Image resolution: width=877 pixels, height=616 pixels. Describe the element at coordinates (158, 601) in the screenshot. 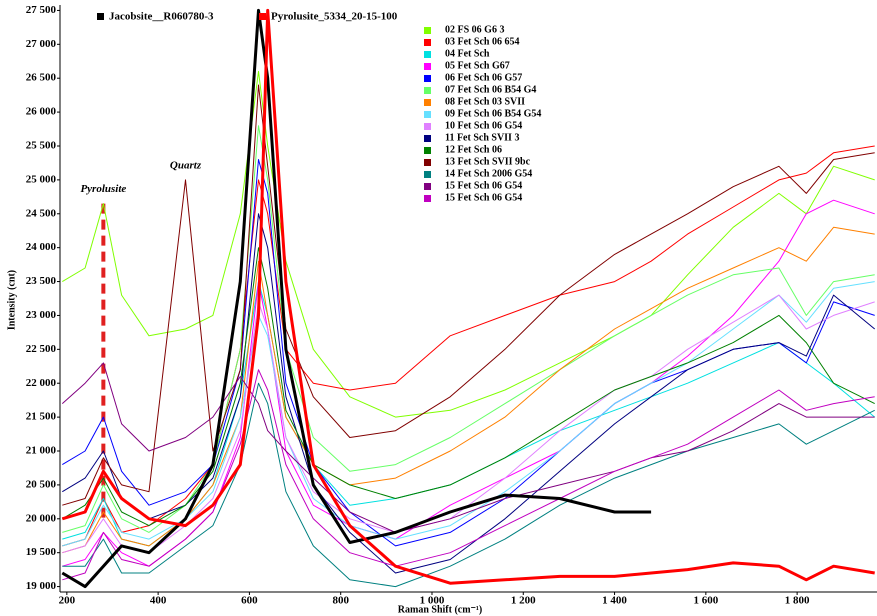

I see `x-tick-label: 400` at that location.